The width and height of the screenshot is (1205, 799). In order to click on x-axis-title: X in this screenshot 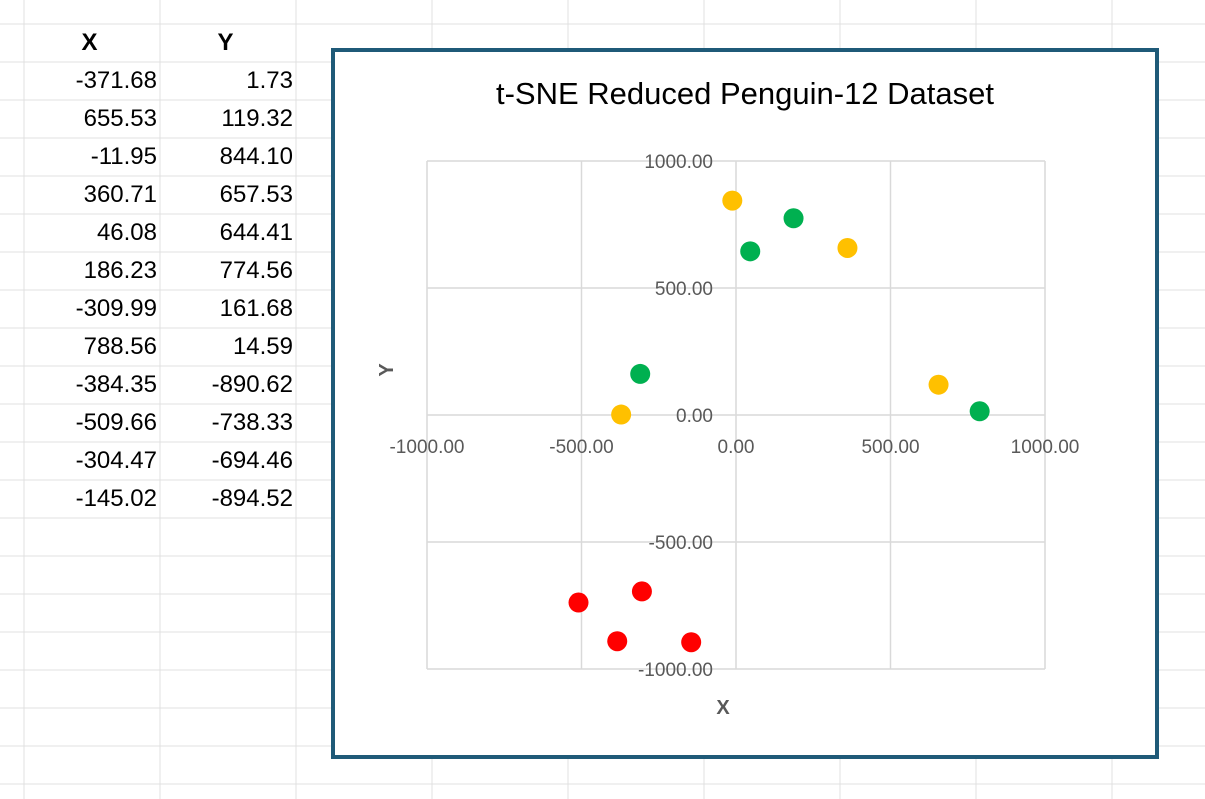, I will do `click(723, 708)`.